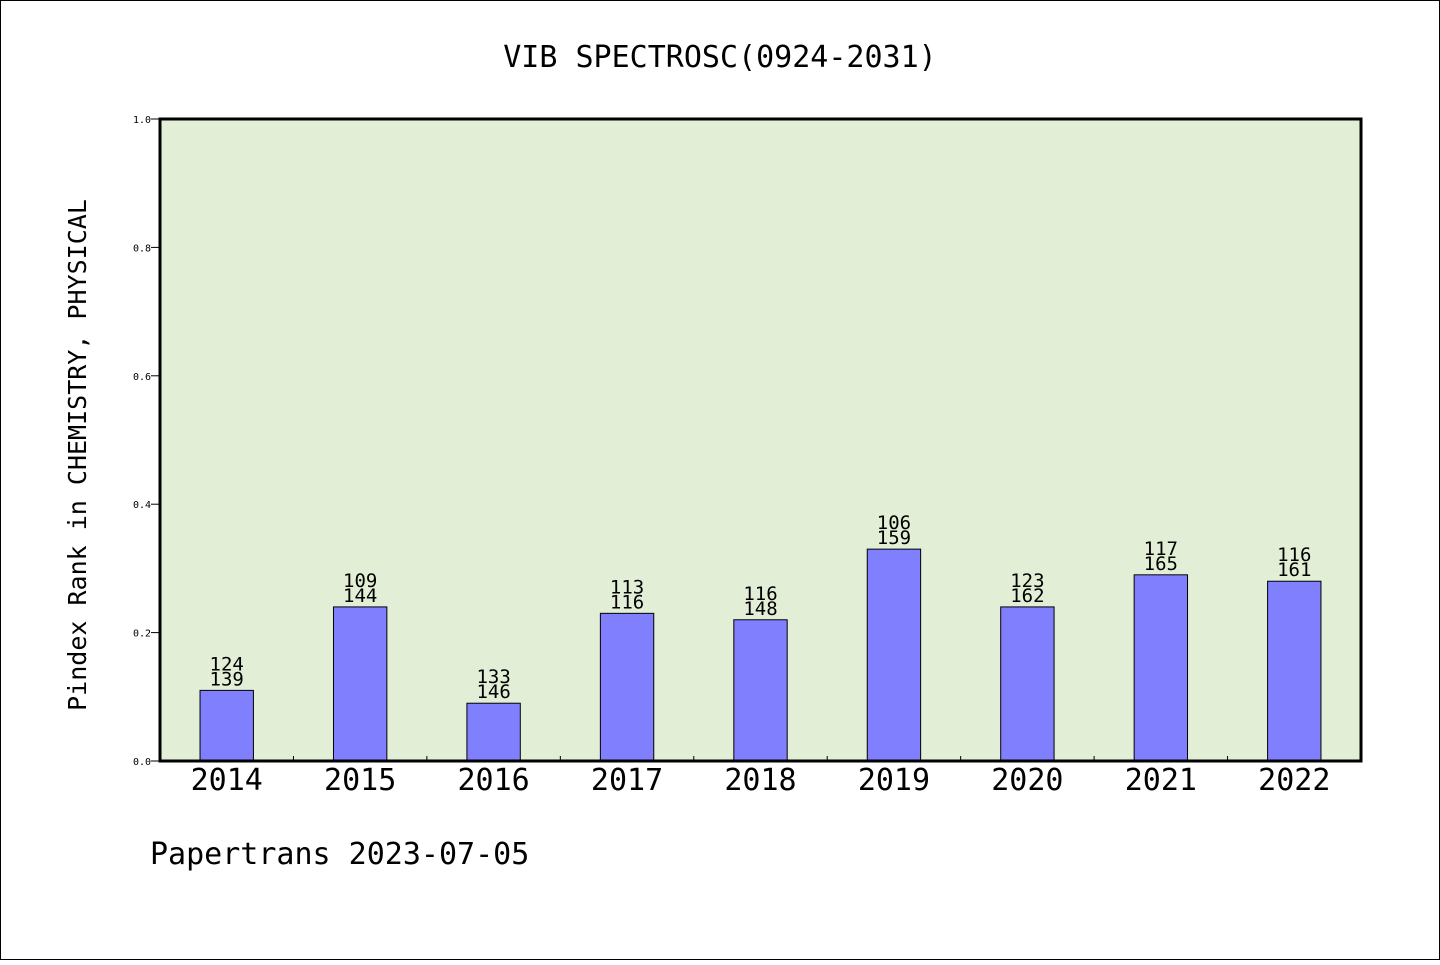 The height and width of the screenshot is (965, 1440). Describe the element at coordinates (1027, 596) in the screenshot. I see `bar-label-bottom: 162` at that location.